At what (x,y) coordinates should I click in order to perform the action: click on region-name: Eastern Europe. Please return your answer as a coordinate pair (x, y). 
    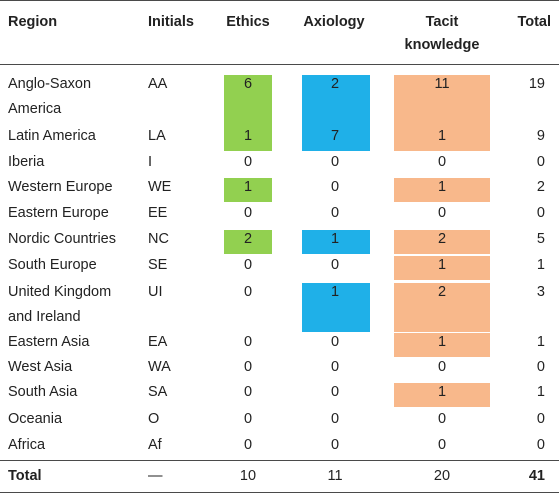
    Looking at the image, I should click on (58, 213).